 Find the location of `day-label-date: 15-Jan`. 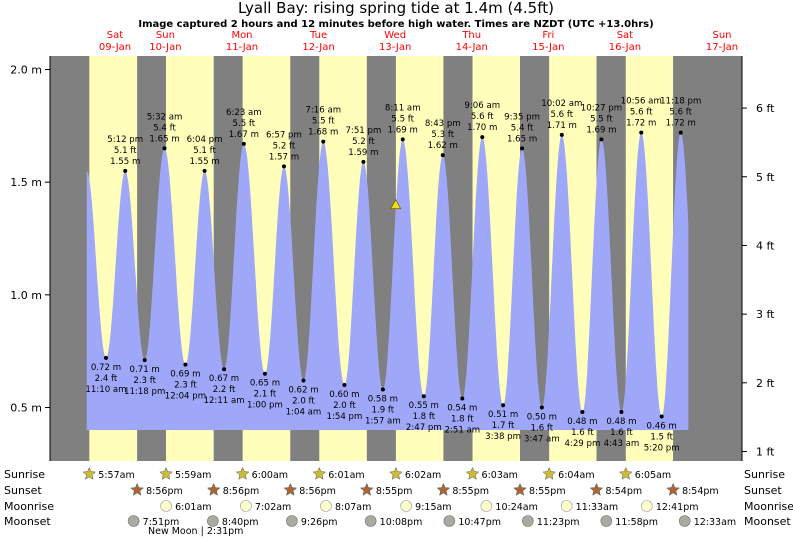

day-label-date: 15-Jan is located at coordinates (548, 47).